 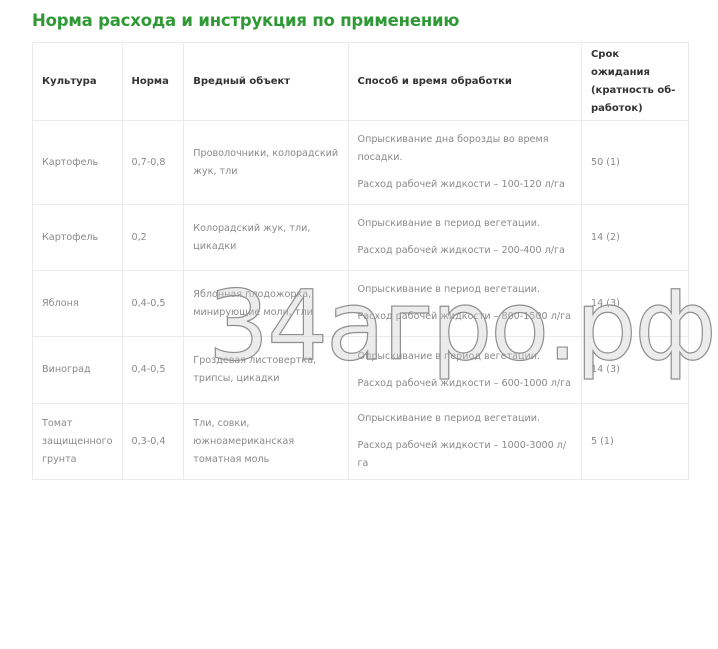 What do you see at coordinates (153, 162) in the screenshot?
I see `cell-rate: 0,7-0,8` at bounding box center [153, 162].